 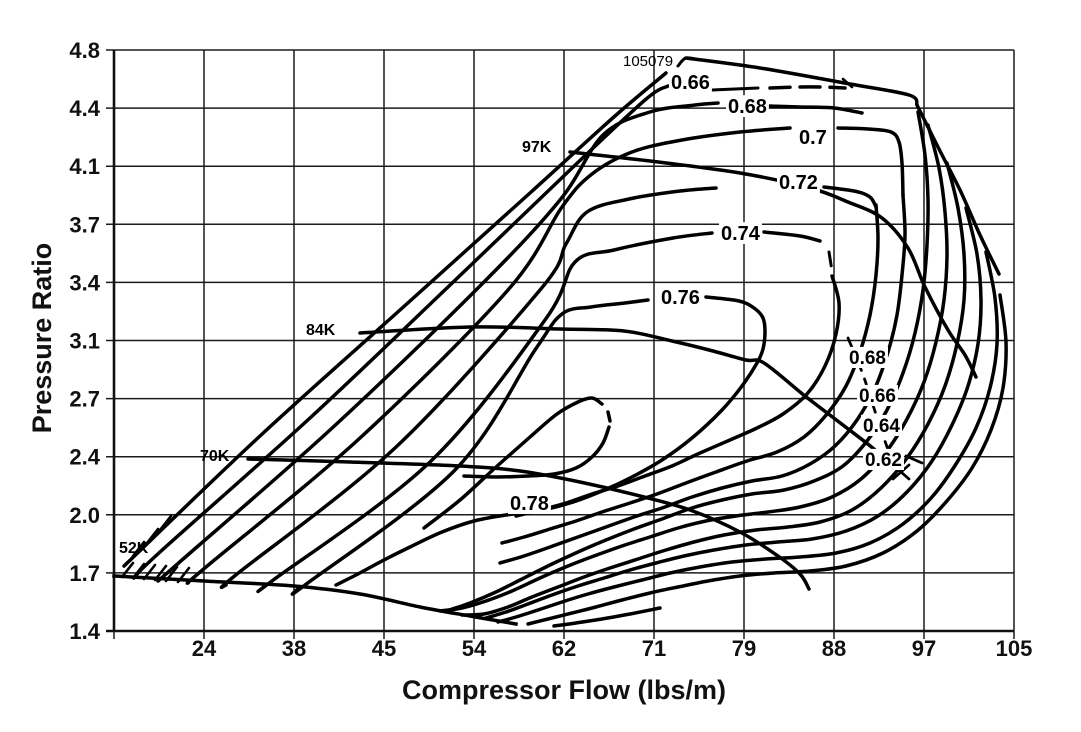 What do you see at coordinates (84, 399) in the screenshot?
I see `svg-text: 2.7` at bounding box center [84, 399].